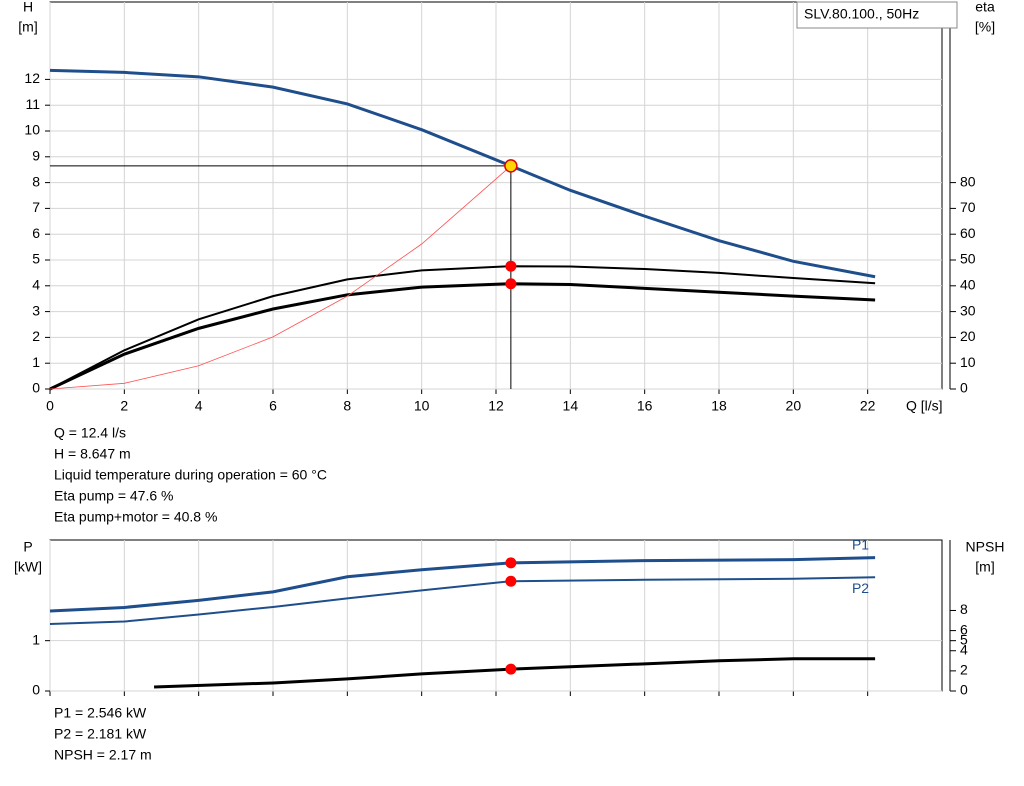 This screenshot has width=1024, height=786. I want to click on y2-tick-label: 2, so click(964, 670).